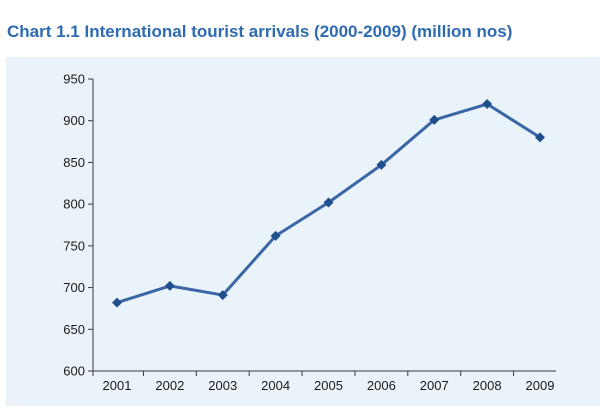 This screenshot has width=607, height=414. What do you see at coordinates (222, 385) in the screenshot?
I see `x-tick-label: 2003` at bounding box center [222, 385].